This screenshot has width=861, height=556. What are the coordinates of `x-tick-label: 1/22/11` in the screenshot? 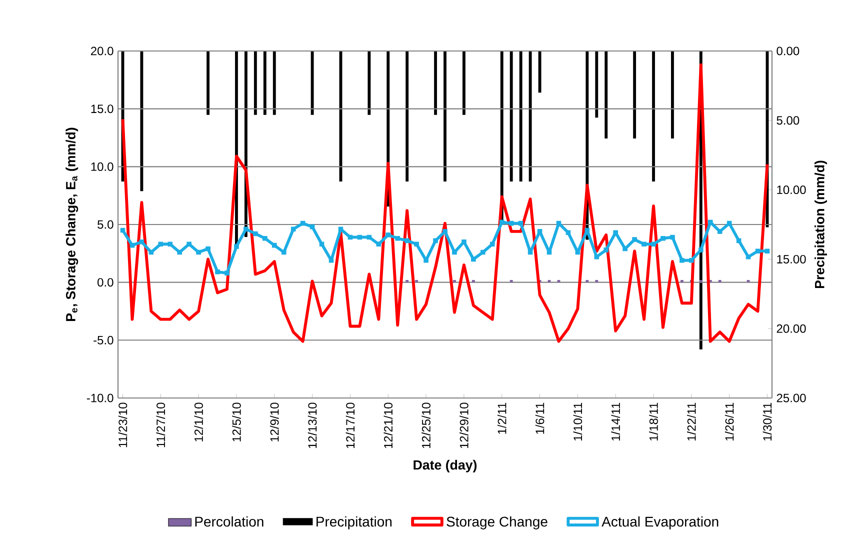 It's located at (691, 421).